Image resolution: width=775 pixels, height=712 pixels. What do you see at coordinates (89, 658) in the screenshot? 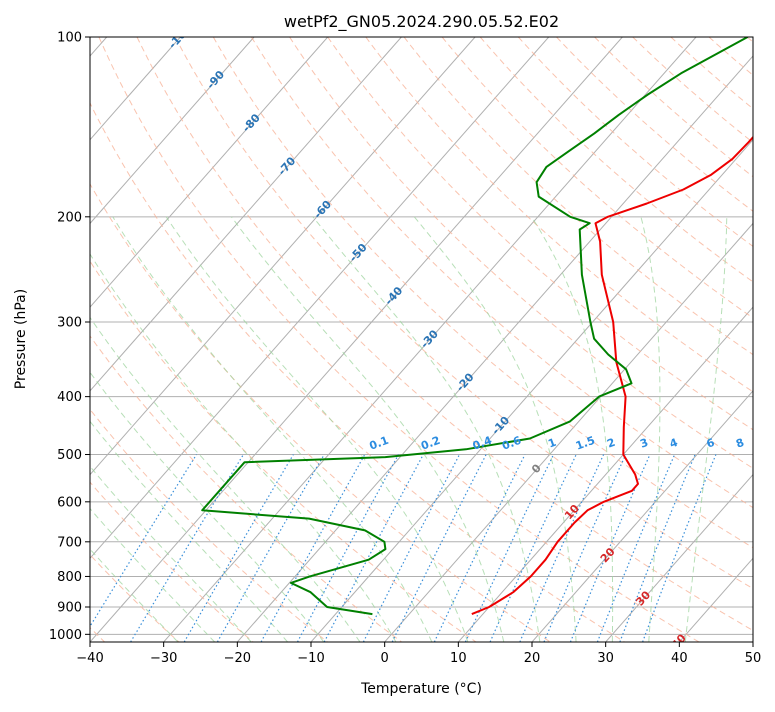
I see `x-tick-label: −40` at bounding box center [89, 658].